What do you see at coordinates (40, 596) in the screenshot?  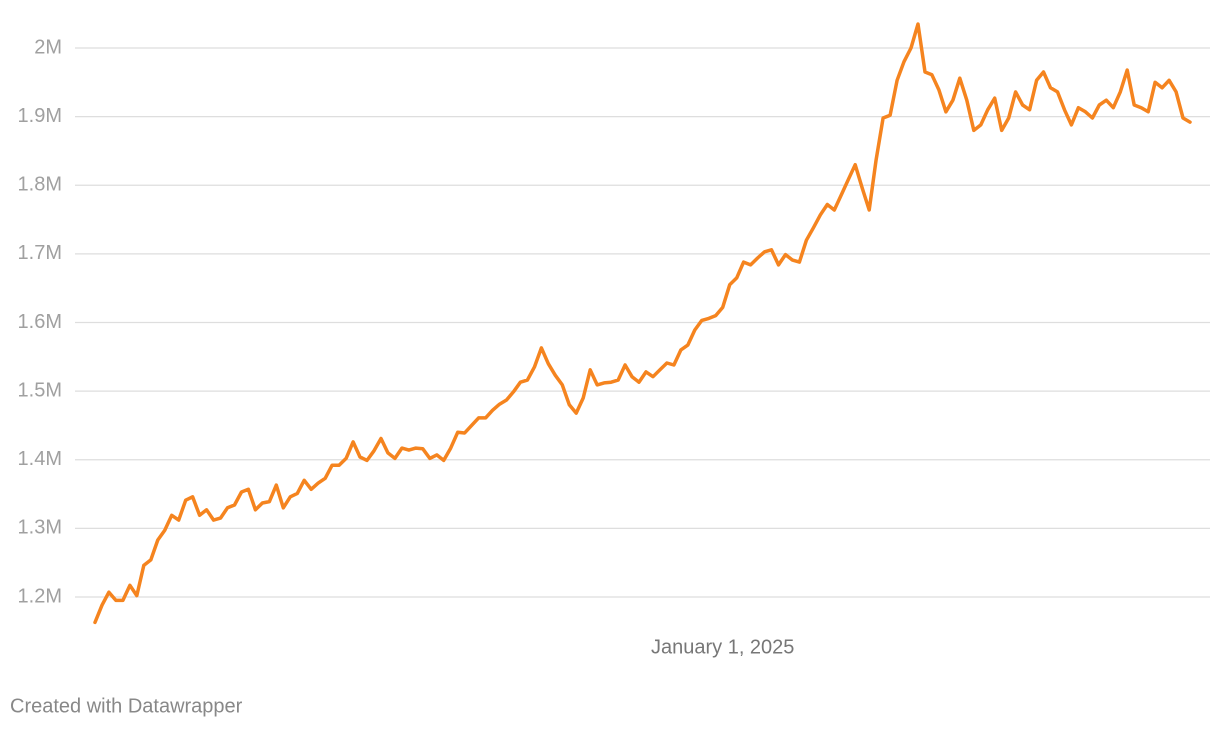 I see `y-tick-label: 1.2M` at bounding box center [40, 596].